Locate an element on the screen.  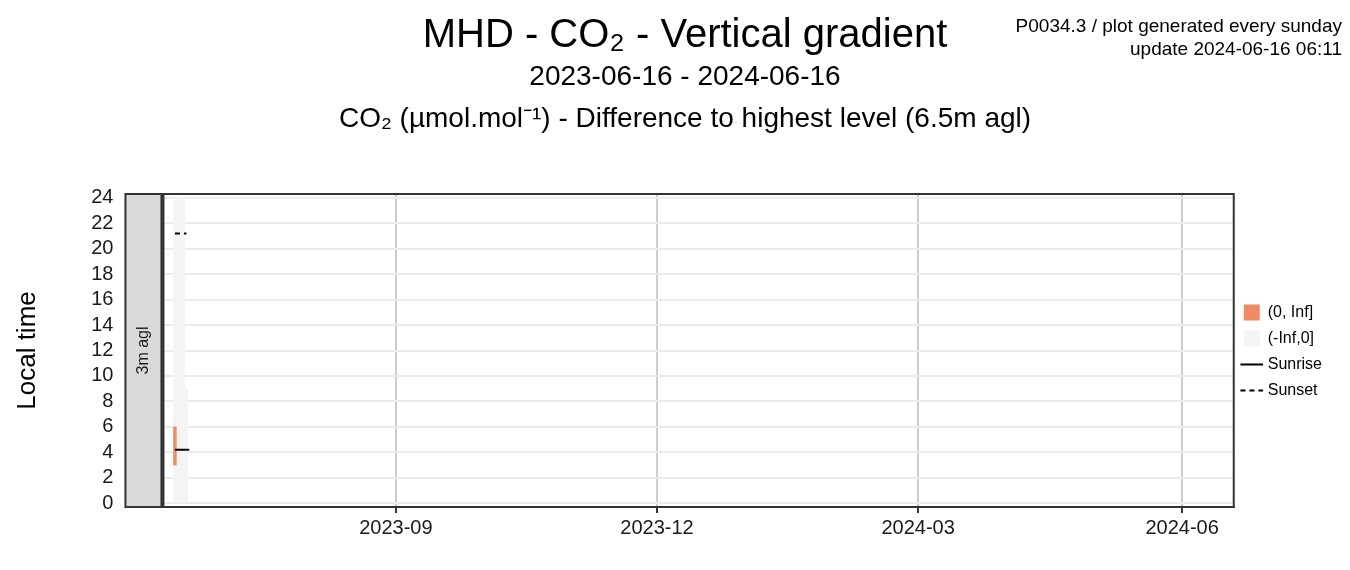
y-tick-label: 16 is located at coordinates (102, 298).